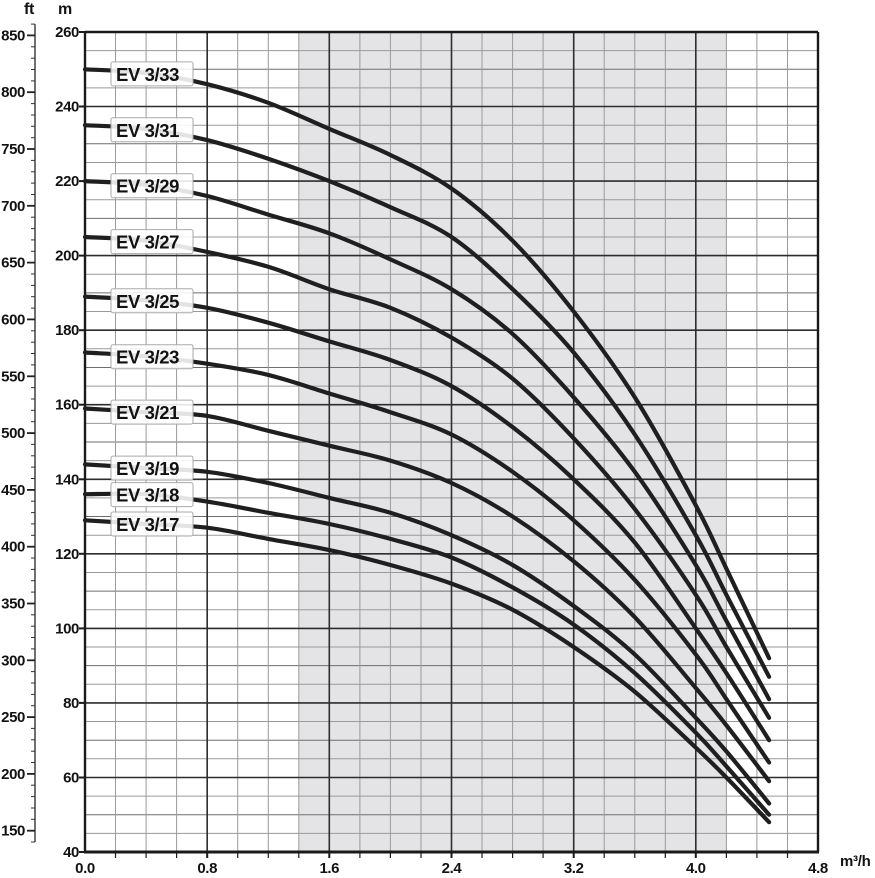 This screenshot has width=875, height=878. I want to click on y-axis-ft-tick-label: 750, so click(13, 149).